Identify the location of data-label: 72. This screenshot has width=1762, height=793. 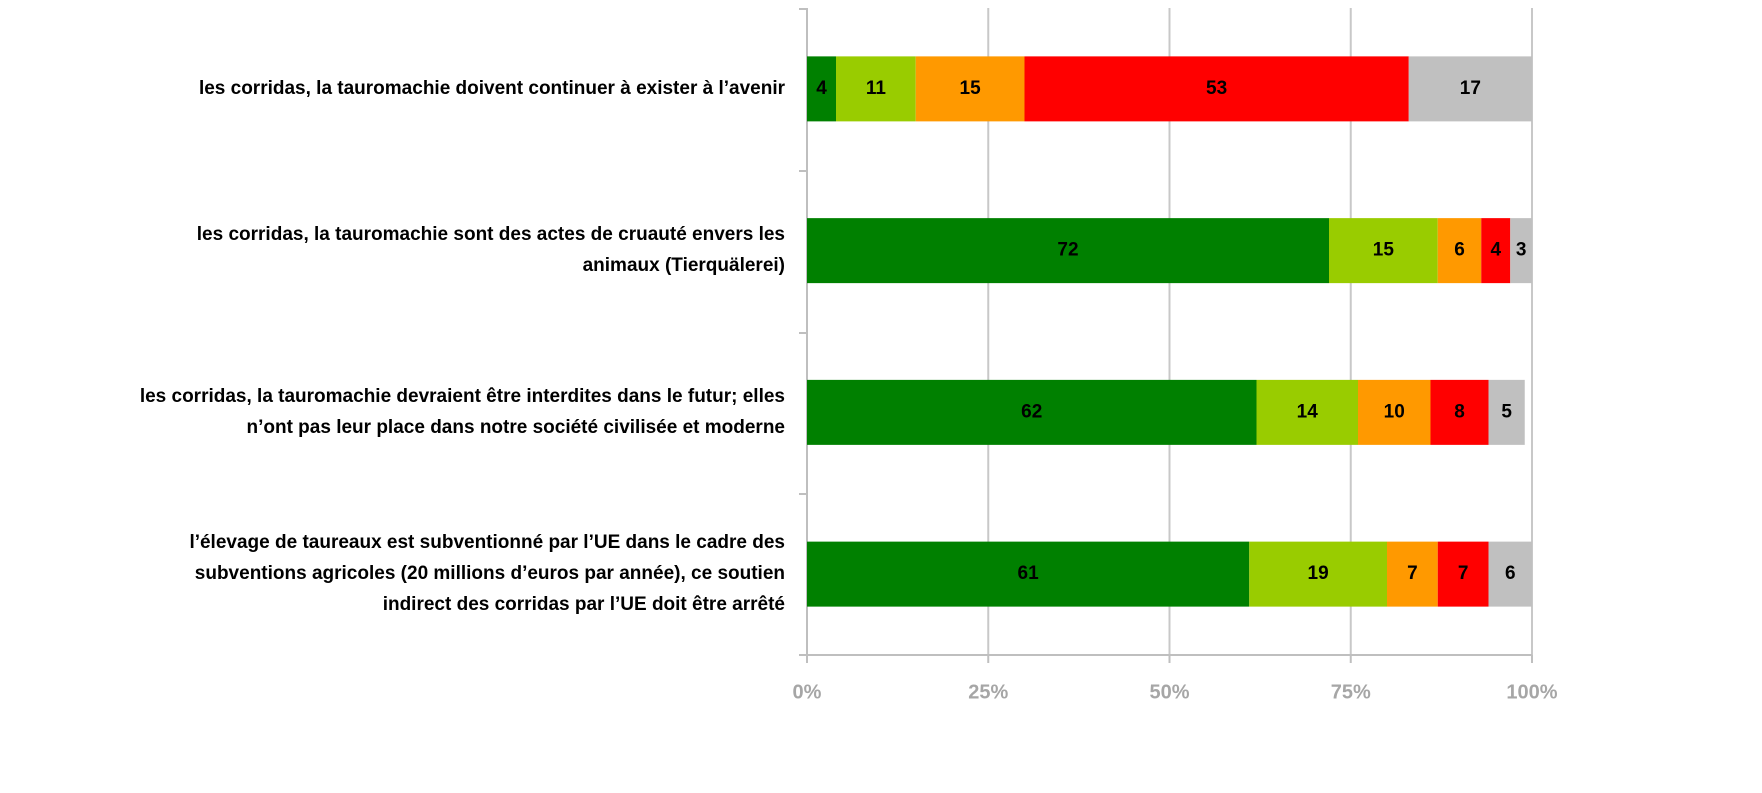
(1067, 250).